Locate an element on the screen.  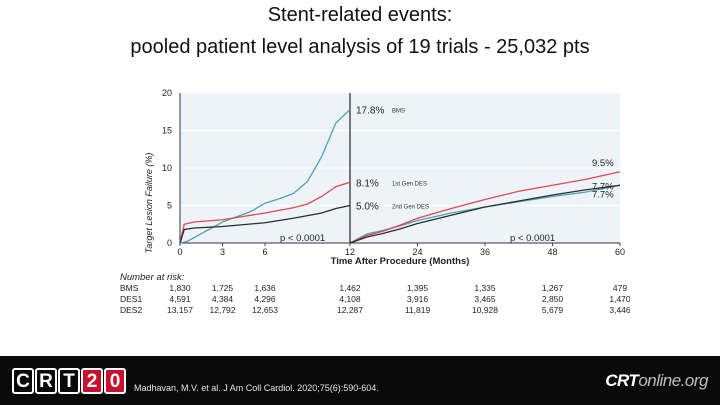
slide-title-line1: Stent-related events: is located at coordinates (360, 15).